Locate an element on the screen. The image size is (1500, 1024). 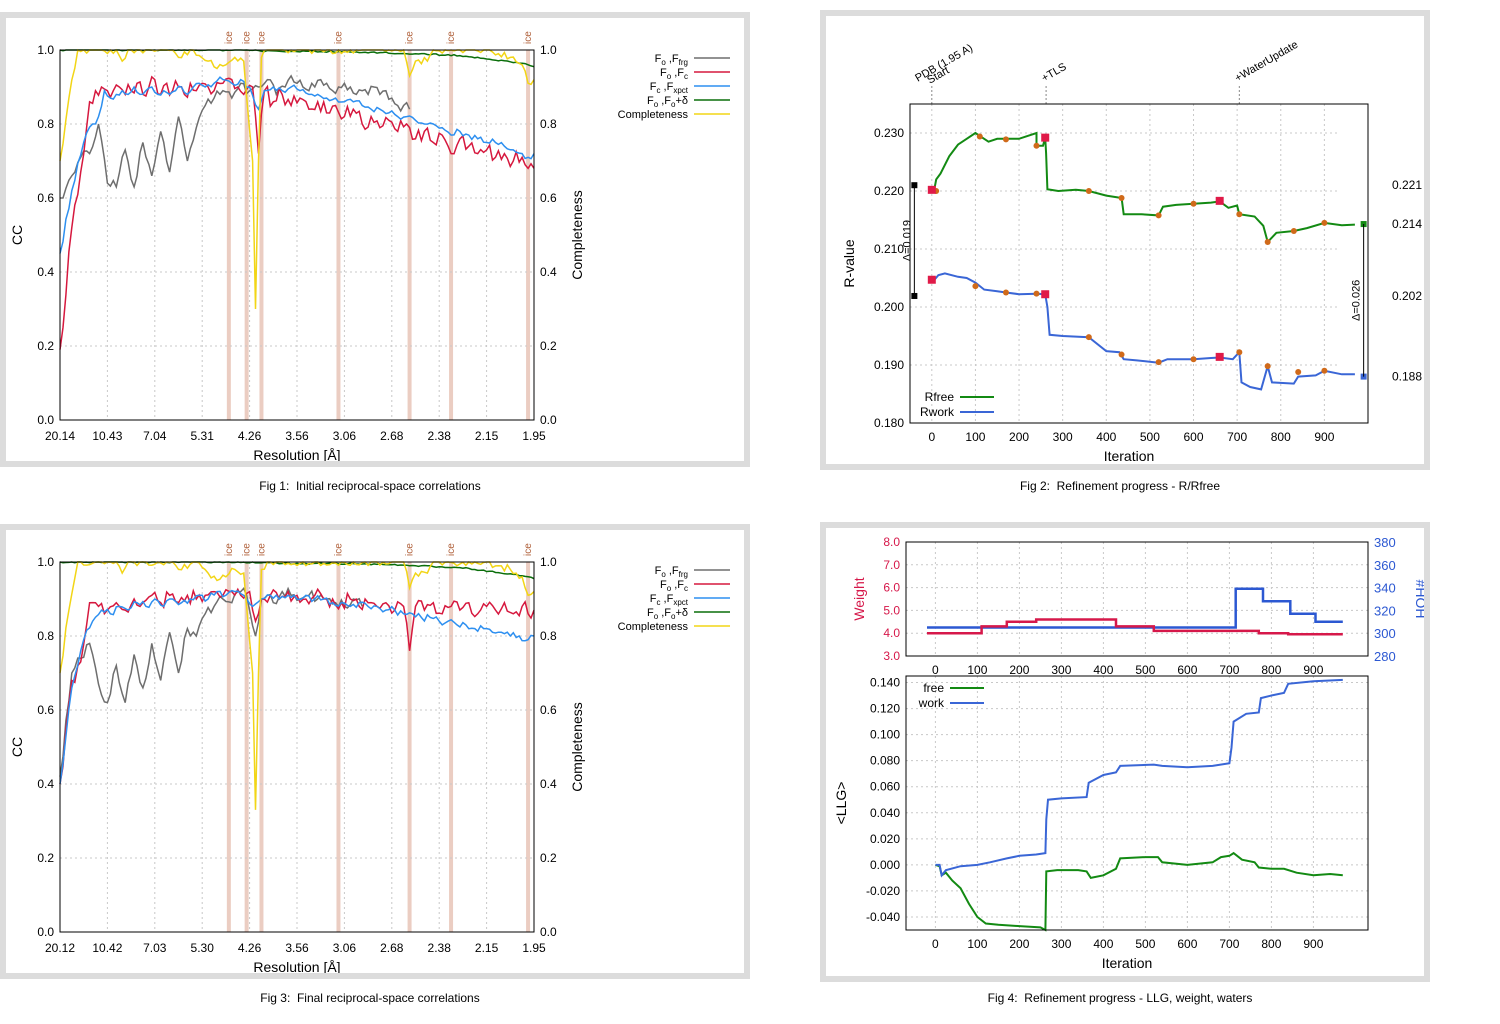
x-axis-label: Resolution [Å] is located at coordinates (296, 966).